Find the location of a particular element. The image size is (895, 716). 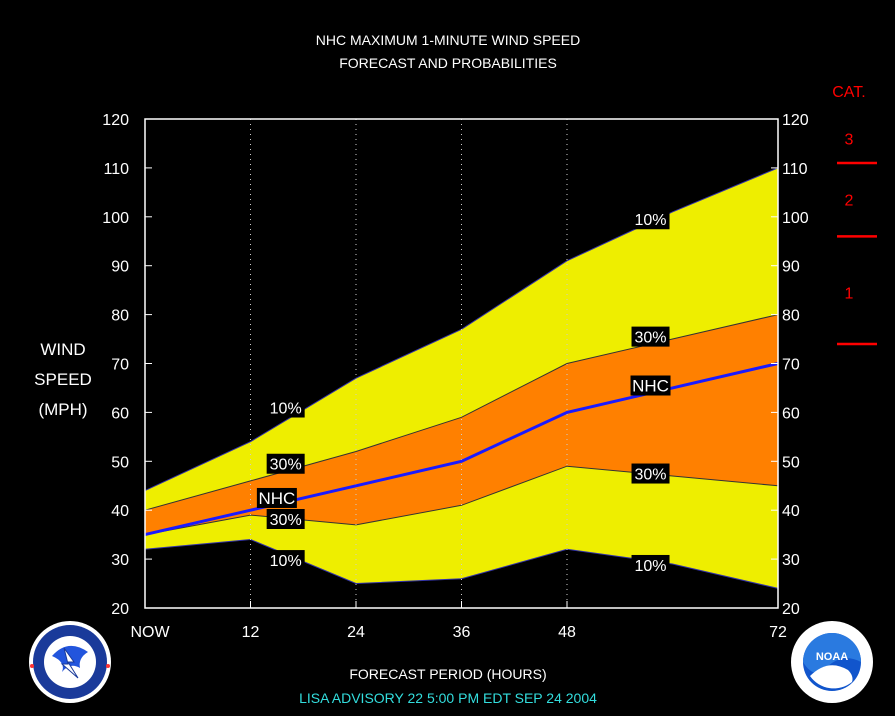

y-tick-label-right: 60 is located at coordinates (791, 413).